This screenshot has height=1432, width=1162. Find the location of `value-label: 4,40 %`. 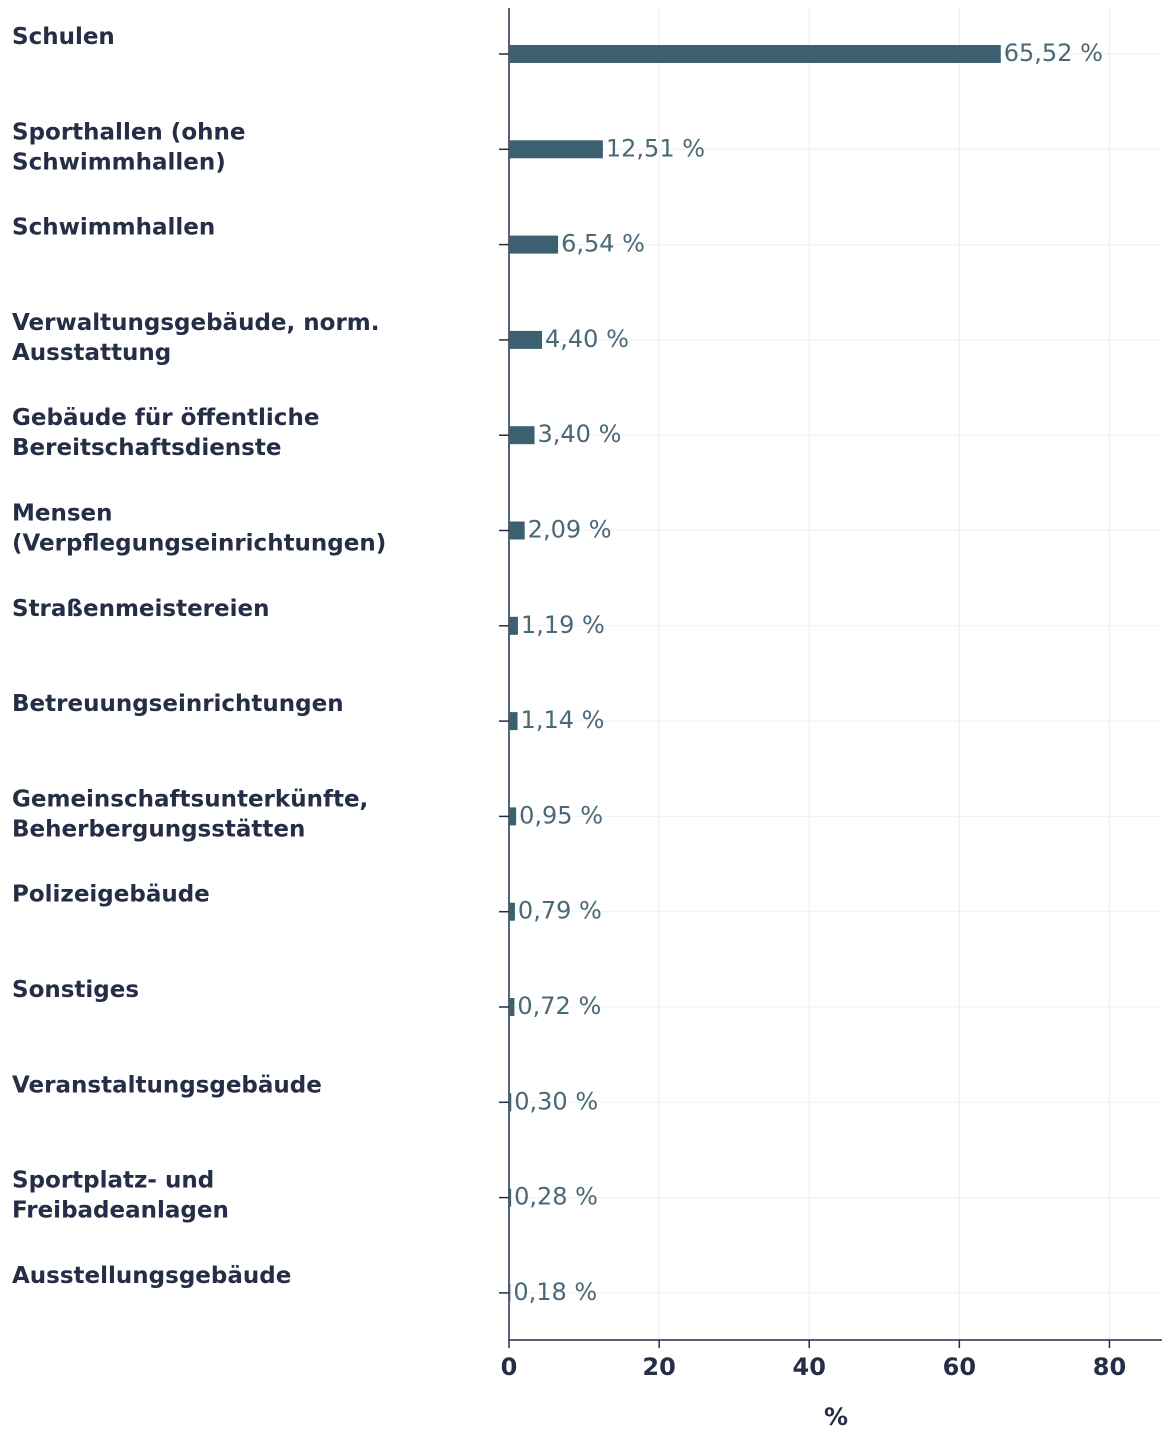

value-label: 4,40 % is located at coordinates (587, 339).